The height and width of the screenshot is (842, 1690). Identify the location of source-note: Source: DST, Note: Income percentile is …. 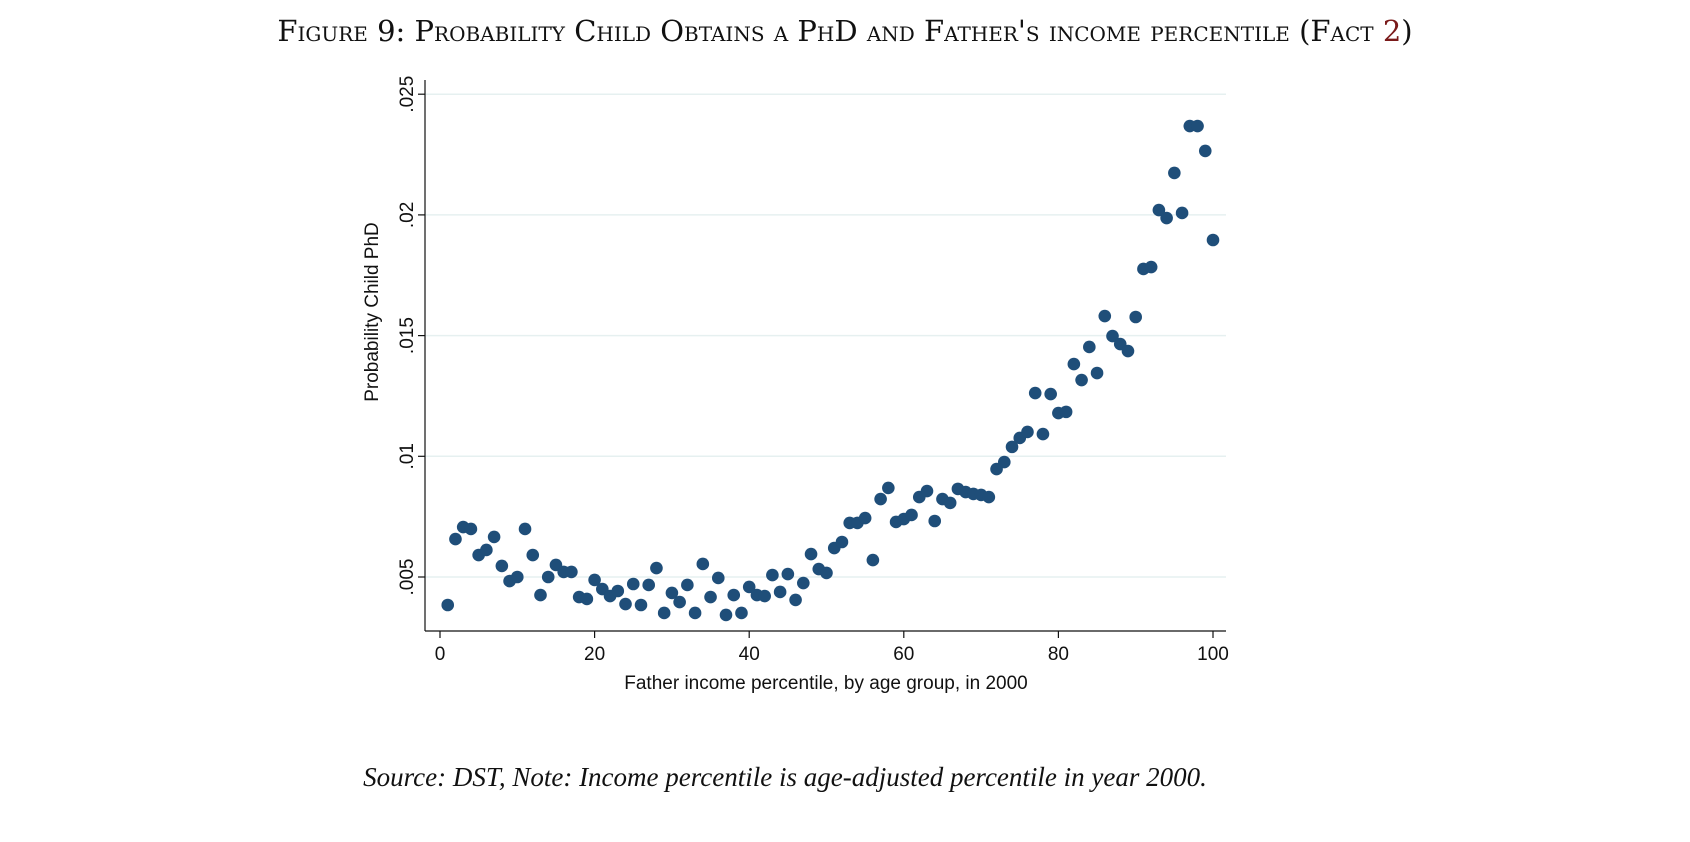
(785, 777).